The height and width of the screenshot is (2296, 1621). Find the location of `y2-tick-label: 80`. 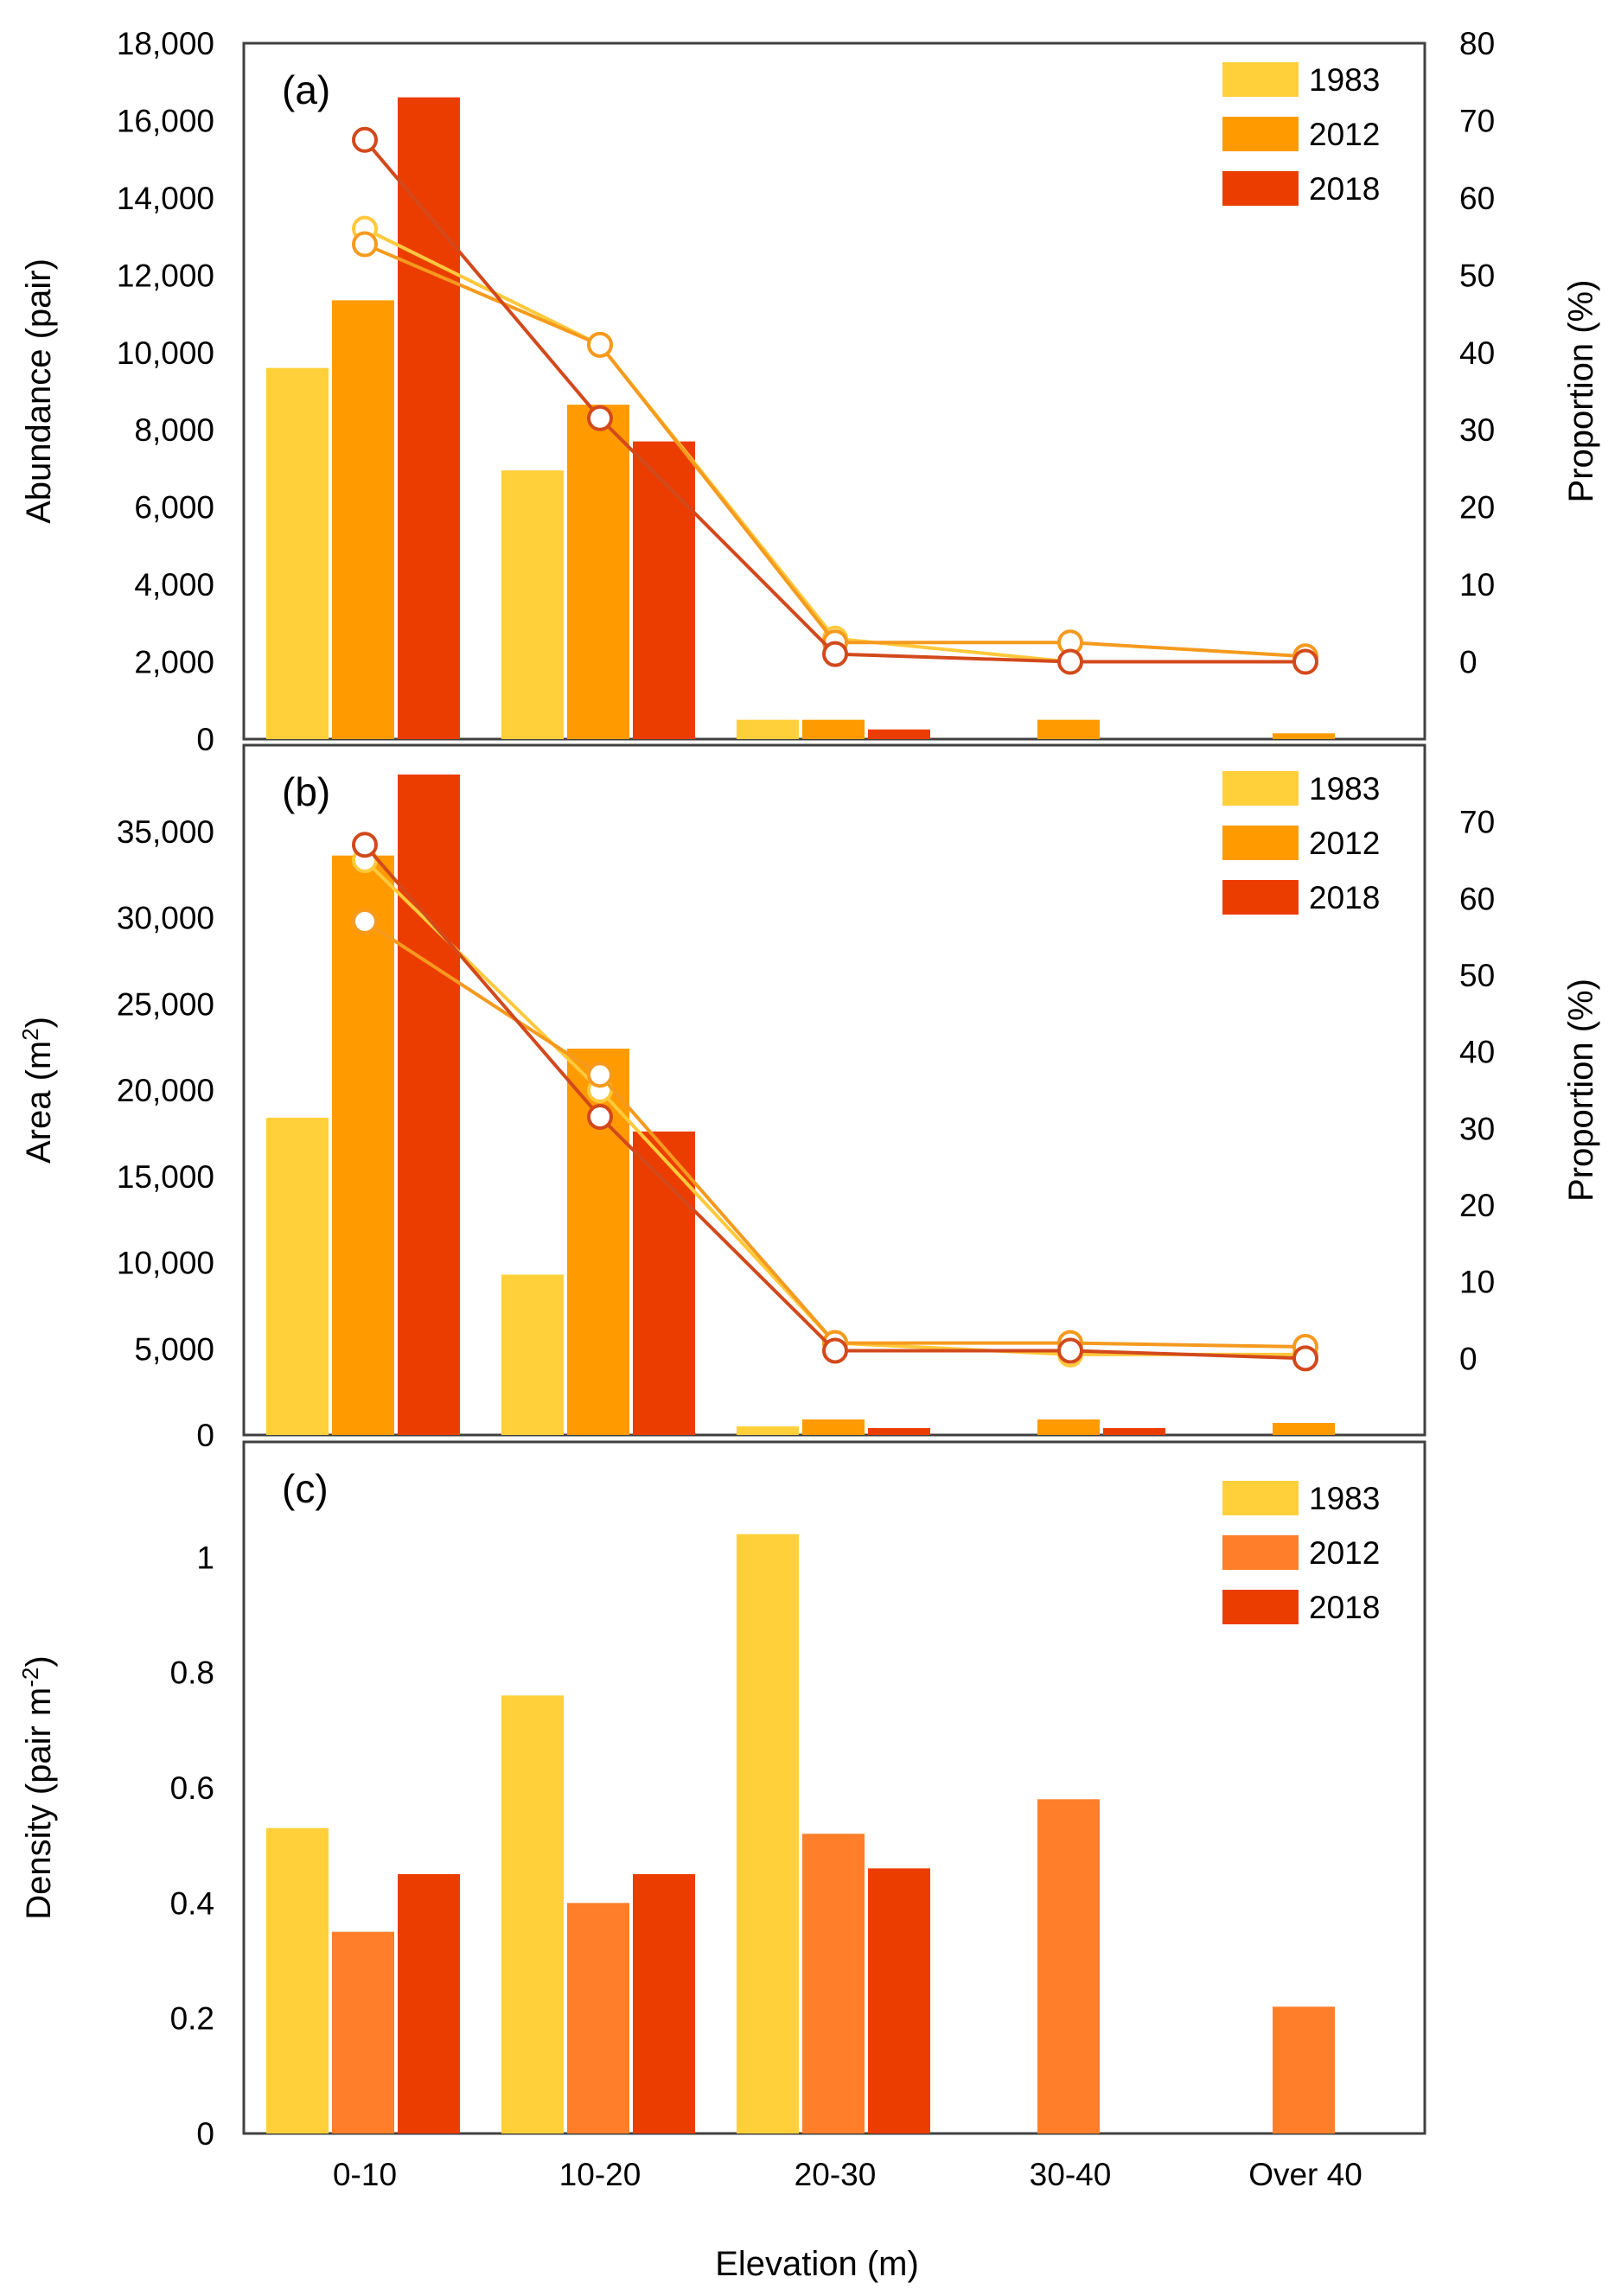

y2-tick-label: 80 is located at coordinates (1477, 43).